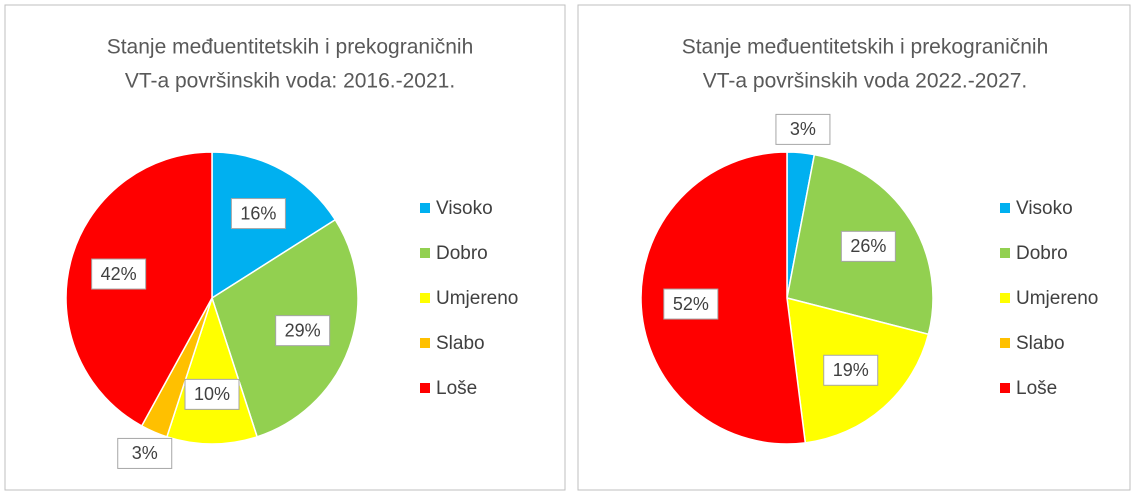 The image size is (1135, 498). I want to click on data-label: 52%, so click(691, 304).